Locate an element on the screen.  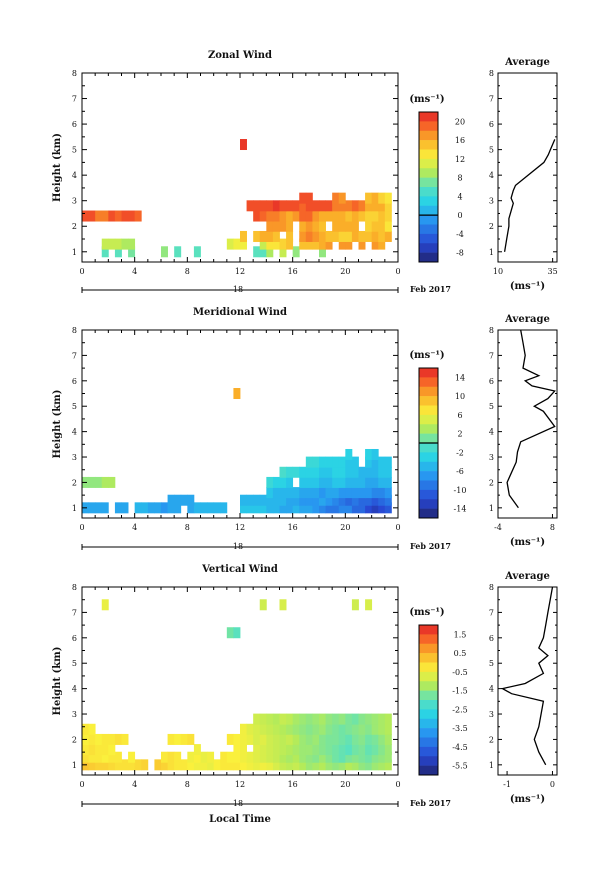
colorbar-tick-label: -2 is located at coordinates (460, 452).